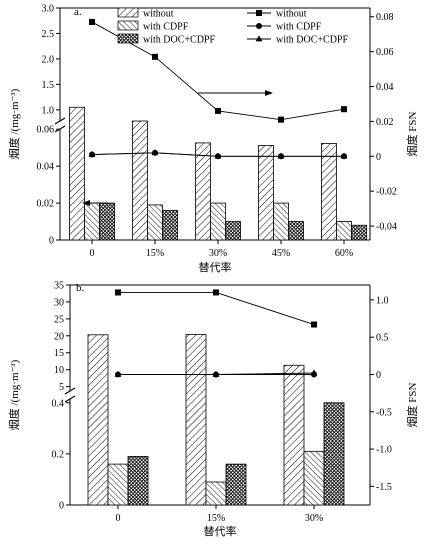 The height and width of the screenshot is (546, 431). I want to click on y-right-tick-label: -0.04, so click(386, 227).